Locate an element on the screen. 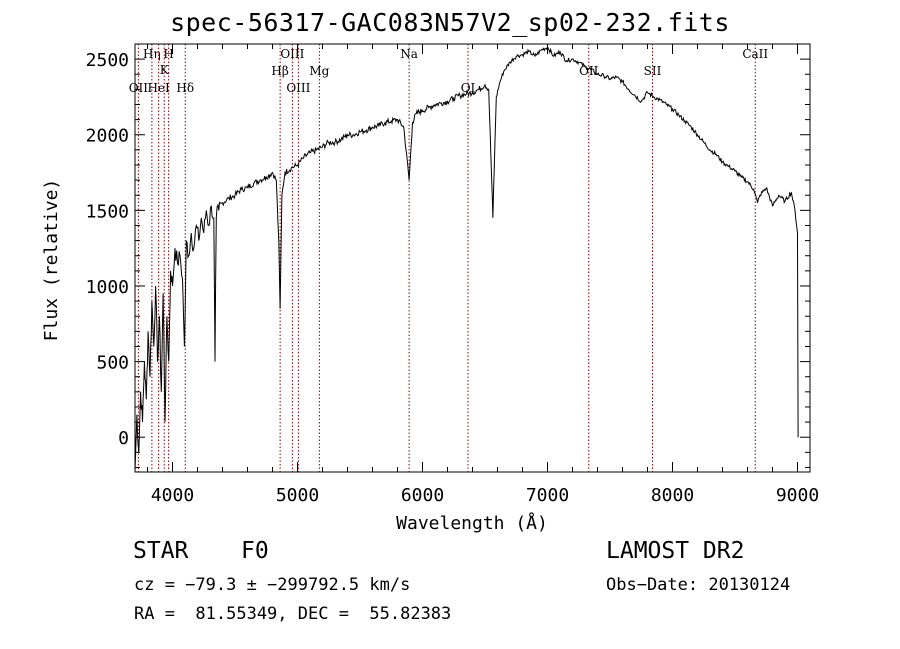 This screenshot has height=649, width=900. y-tick-label: 500 is located at coordinates (112, 363).